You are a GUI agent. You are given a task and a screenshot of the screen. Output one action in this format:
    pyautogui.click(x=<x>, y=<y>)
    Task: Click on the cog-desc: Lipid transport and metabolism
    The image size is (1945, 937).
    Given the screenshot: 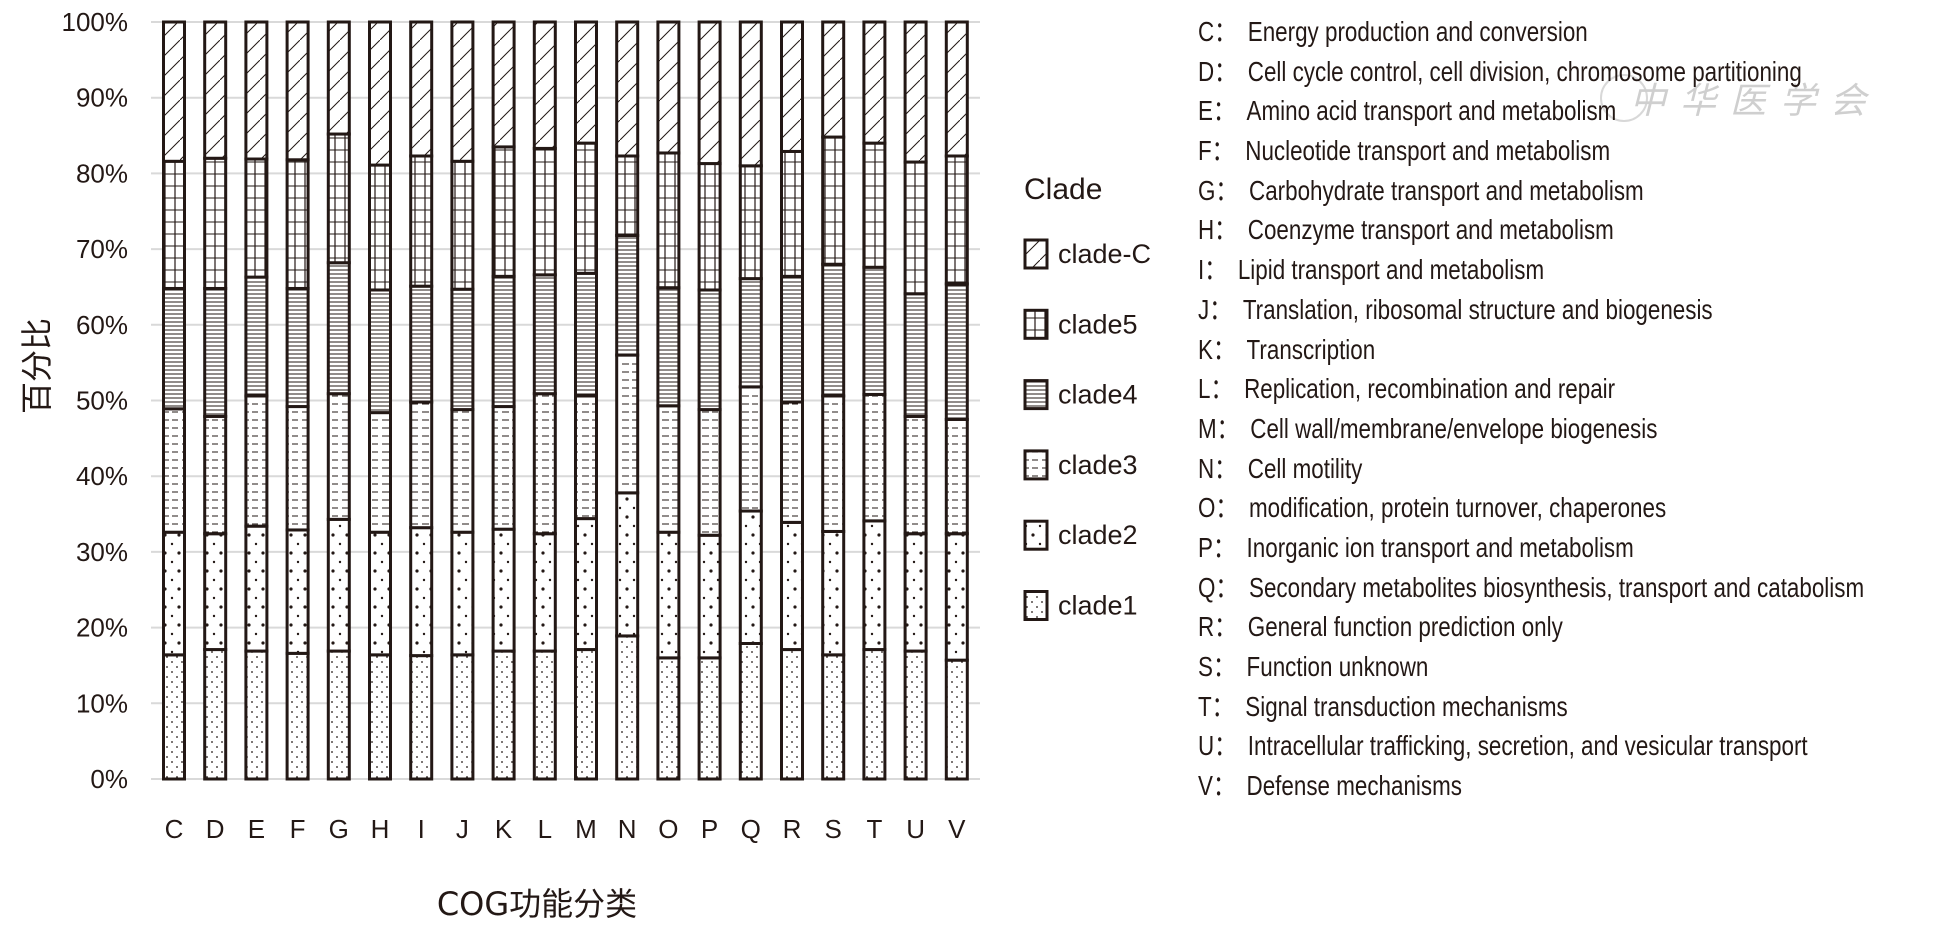 What is the action you would take?
    pyautogui.click(x=1391, y=270)
    